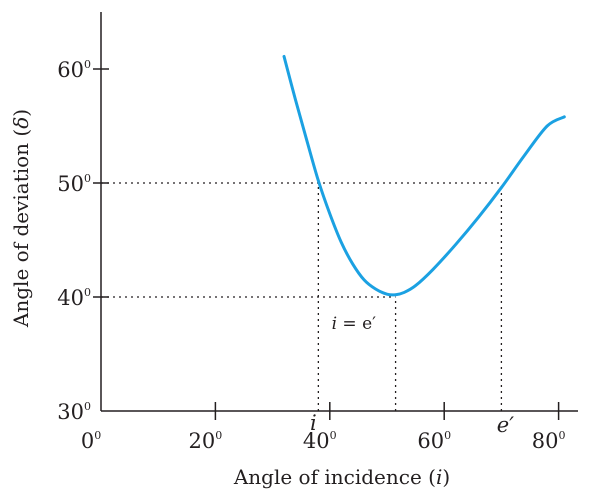 The width and height of the screenshot is (590, 490). Describe the element at coordinates (434, 441) in the screenshot. I see `x-tick-label: 600` at that location.